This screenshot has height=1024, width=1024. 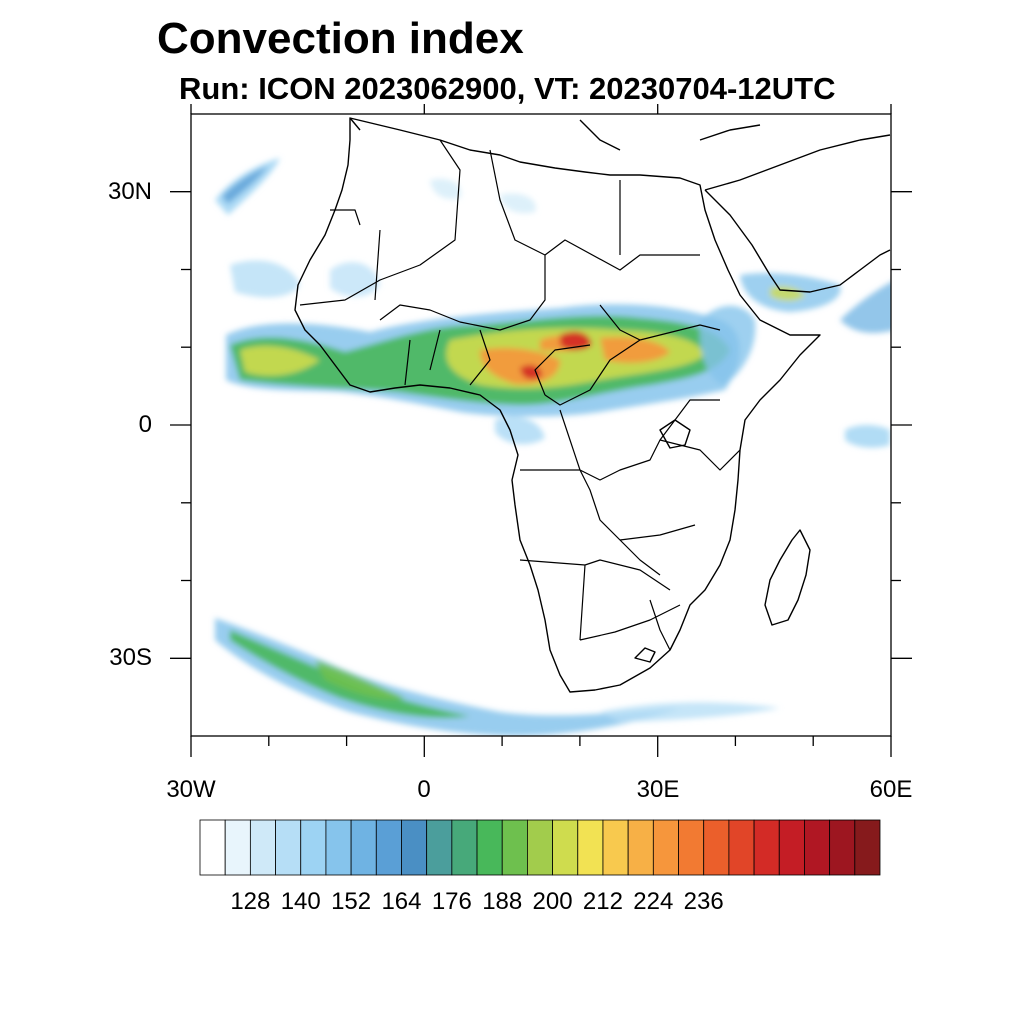 What do you see at coordinates (265, 279) in the screenshot?
I see `east-atlantic-haze` at bounding box center [265, 279].